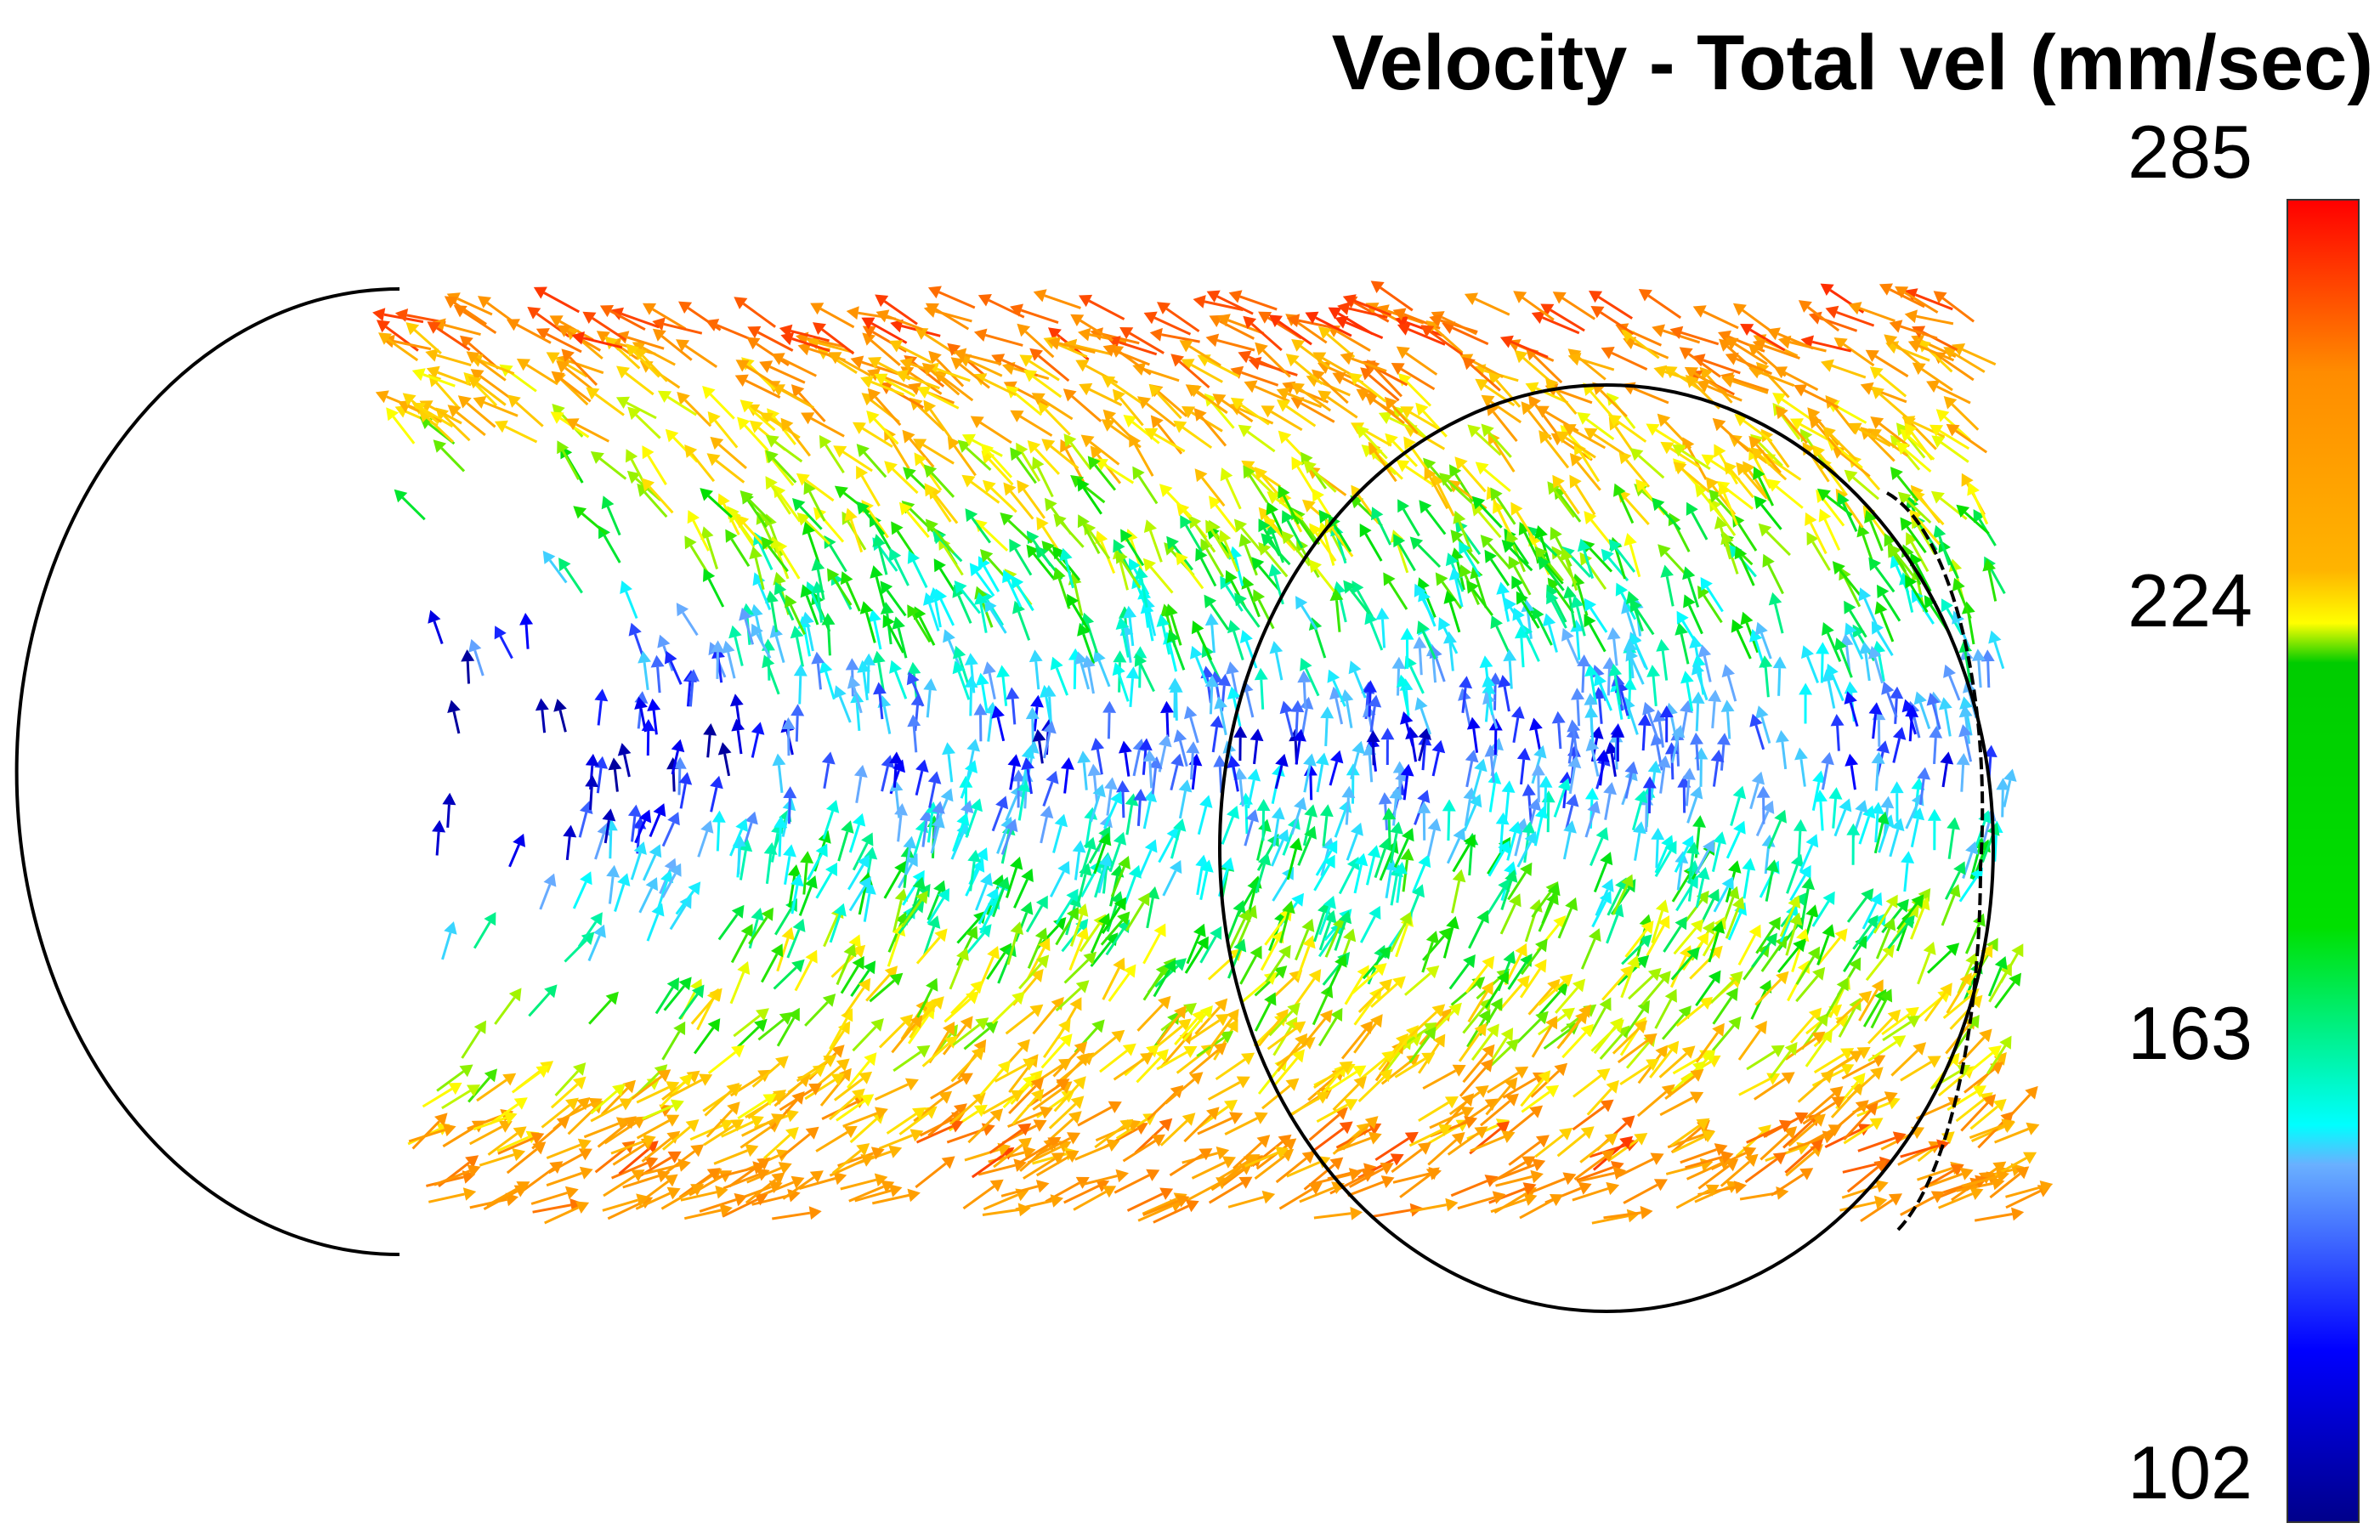  What do you see at coordinates (2190, 1473) in the screenshot?
I see `colorbar-min-label: 102` at bounding box center [2190, 1473].